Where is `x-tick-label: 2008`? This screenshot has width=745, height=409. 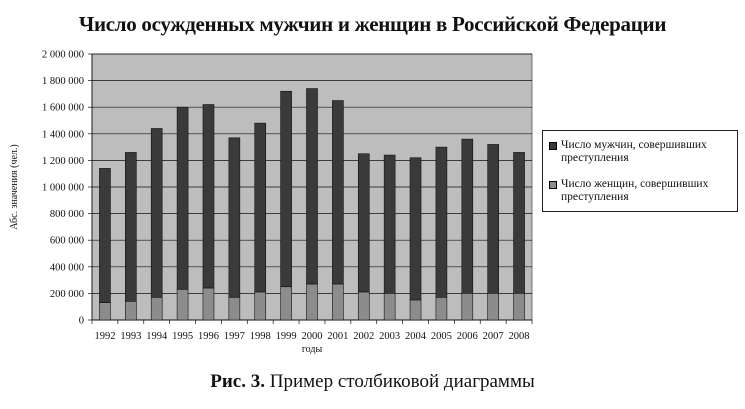
x-tick-label: 2008 is located at coordinates (519, 336).